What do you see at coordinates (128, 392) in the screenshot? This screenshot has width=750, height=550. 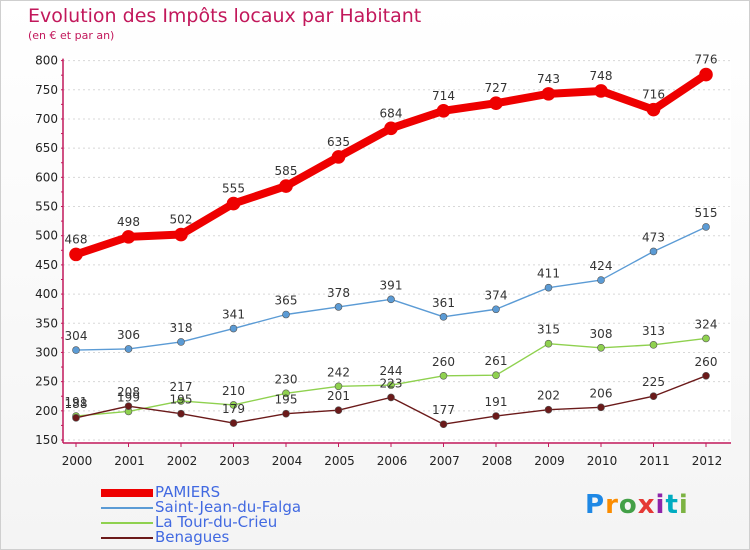 I see `data-label-benagues: 208` at bounding box center [128, 392].